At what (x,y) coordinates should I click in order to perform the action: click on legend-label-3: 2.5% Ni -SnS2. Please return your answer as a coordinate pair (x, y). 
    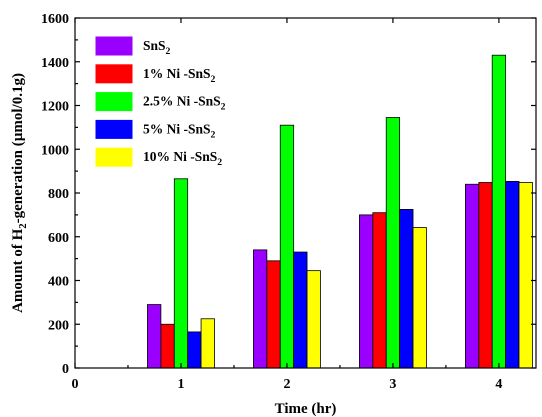
    Looking at the image, I should click on (184, 103).